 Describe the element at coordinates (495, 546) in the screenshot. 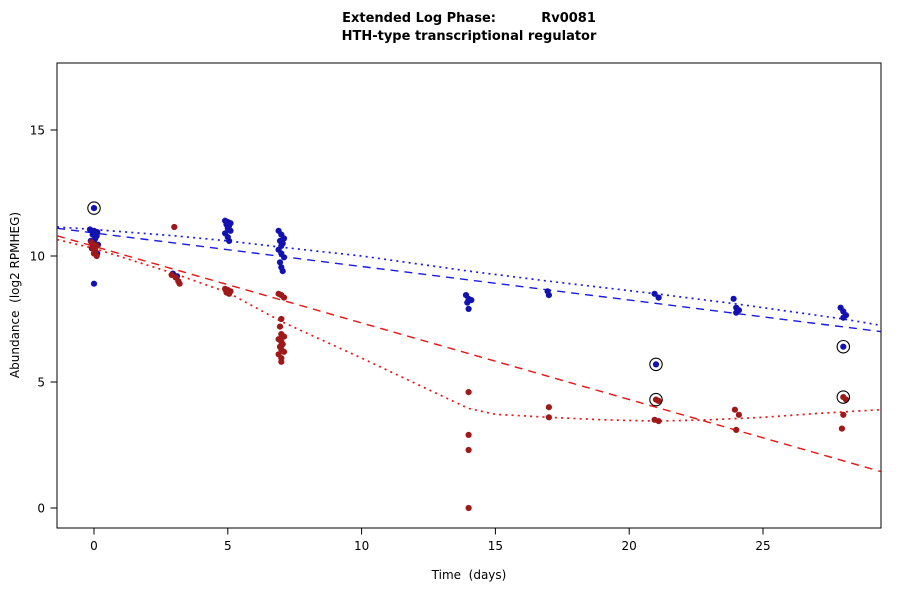

I see `x-axis-tick-label: 15` at that location.